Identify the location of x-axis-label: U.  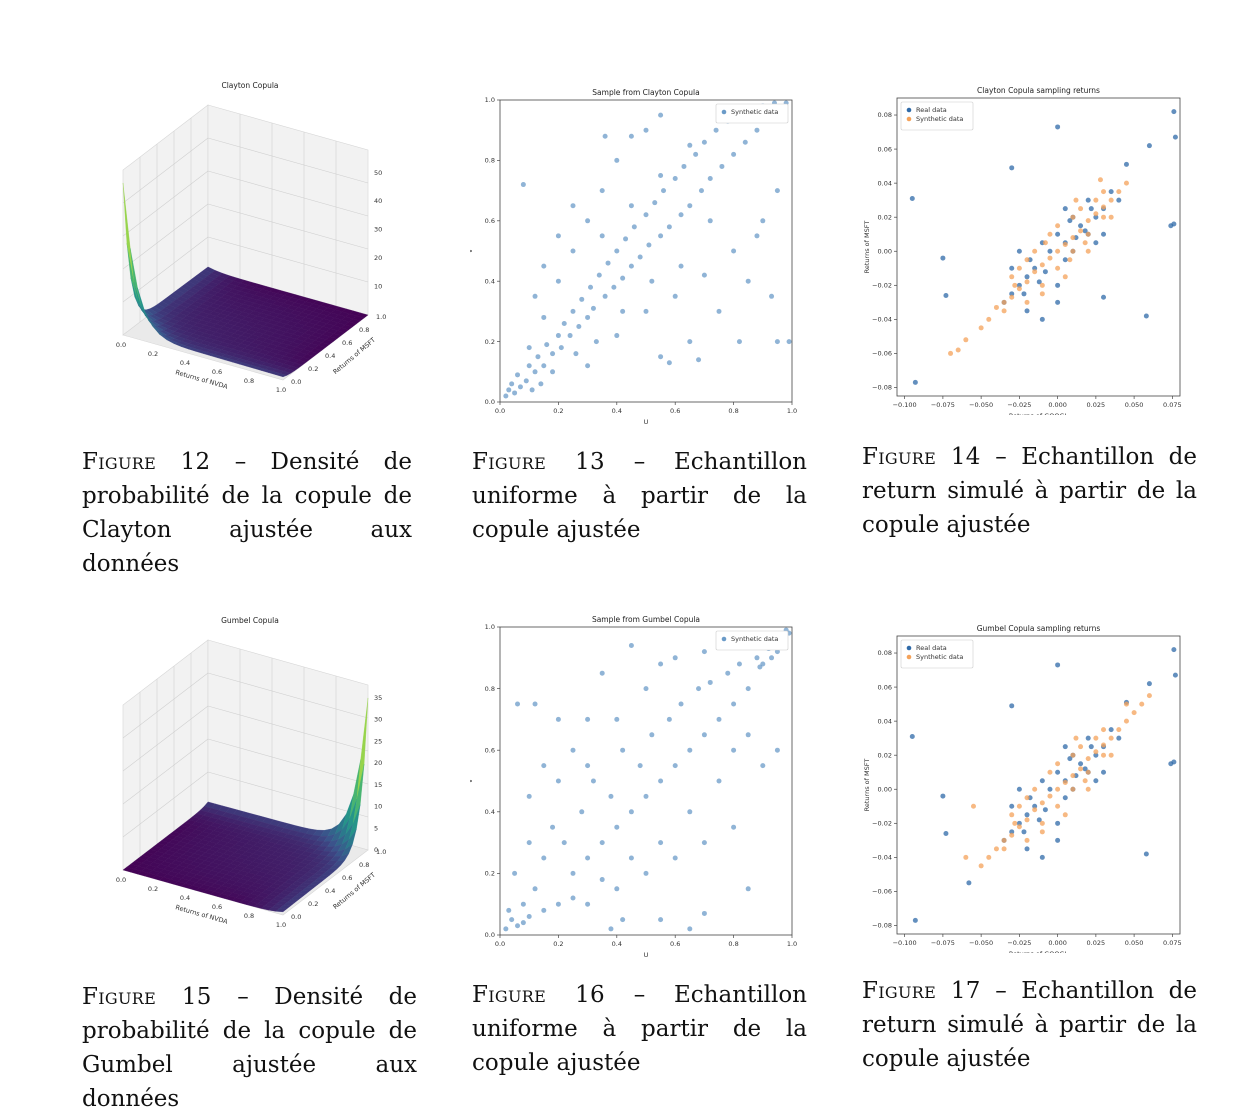
(646, 421).